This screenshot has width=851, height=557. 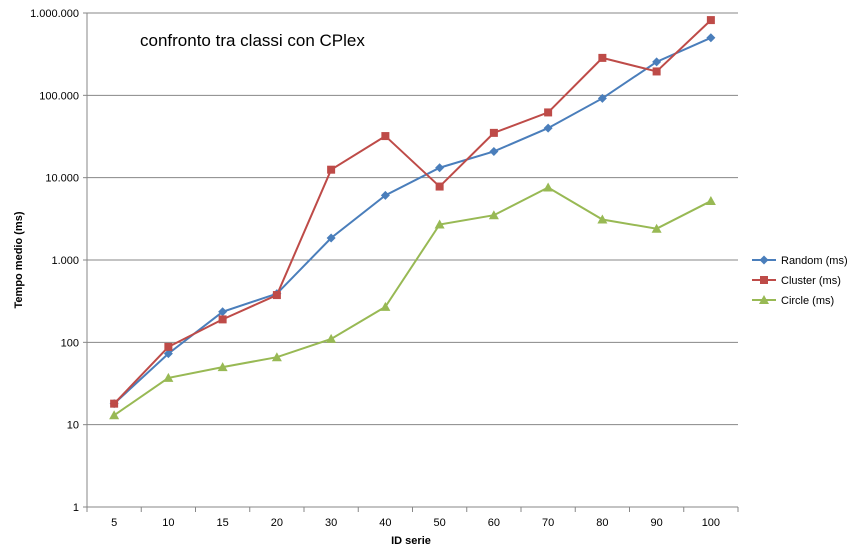 What do you see at coordinates (76, 508) in the screenshot?
I see `y-tick-label: 1` at bounding box center [76, 508].